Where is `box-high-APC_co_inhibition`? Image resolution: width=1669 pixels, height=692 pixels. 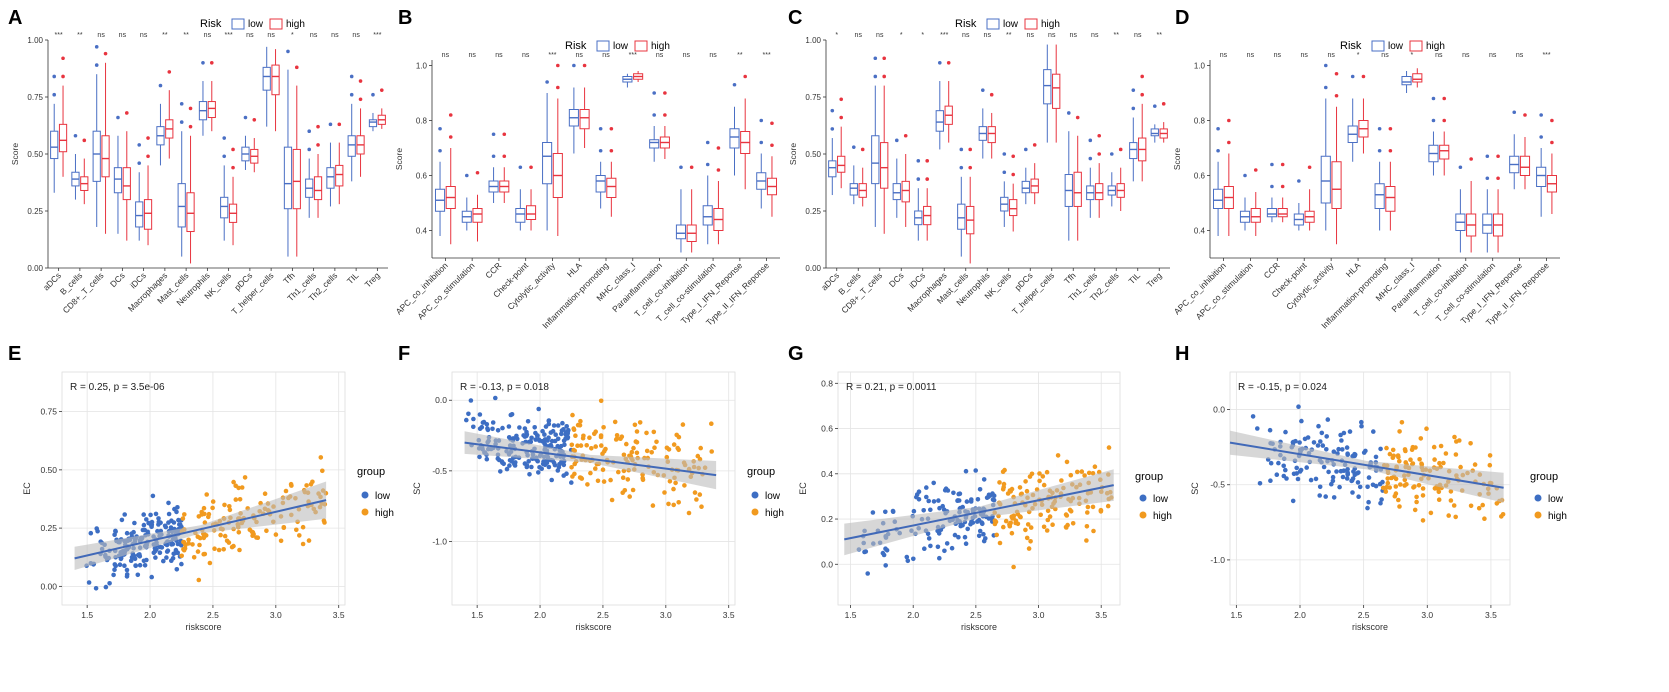 box-high-APC_co_inhibition is located at coordinates (450, 179).